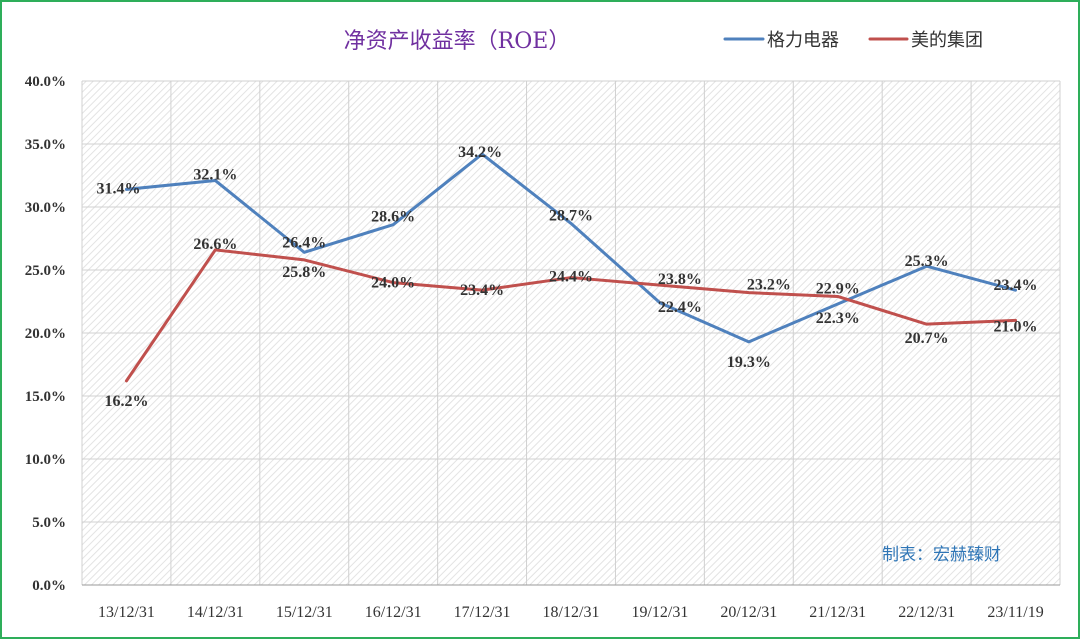 The image size is (1080, 639). I want to click on data-label: 32.1%, so click(215, 175).